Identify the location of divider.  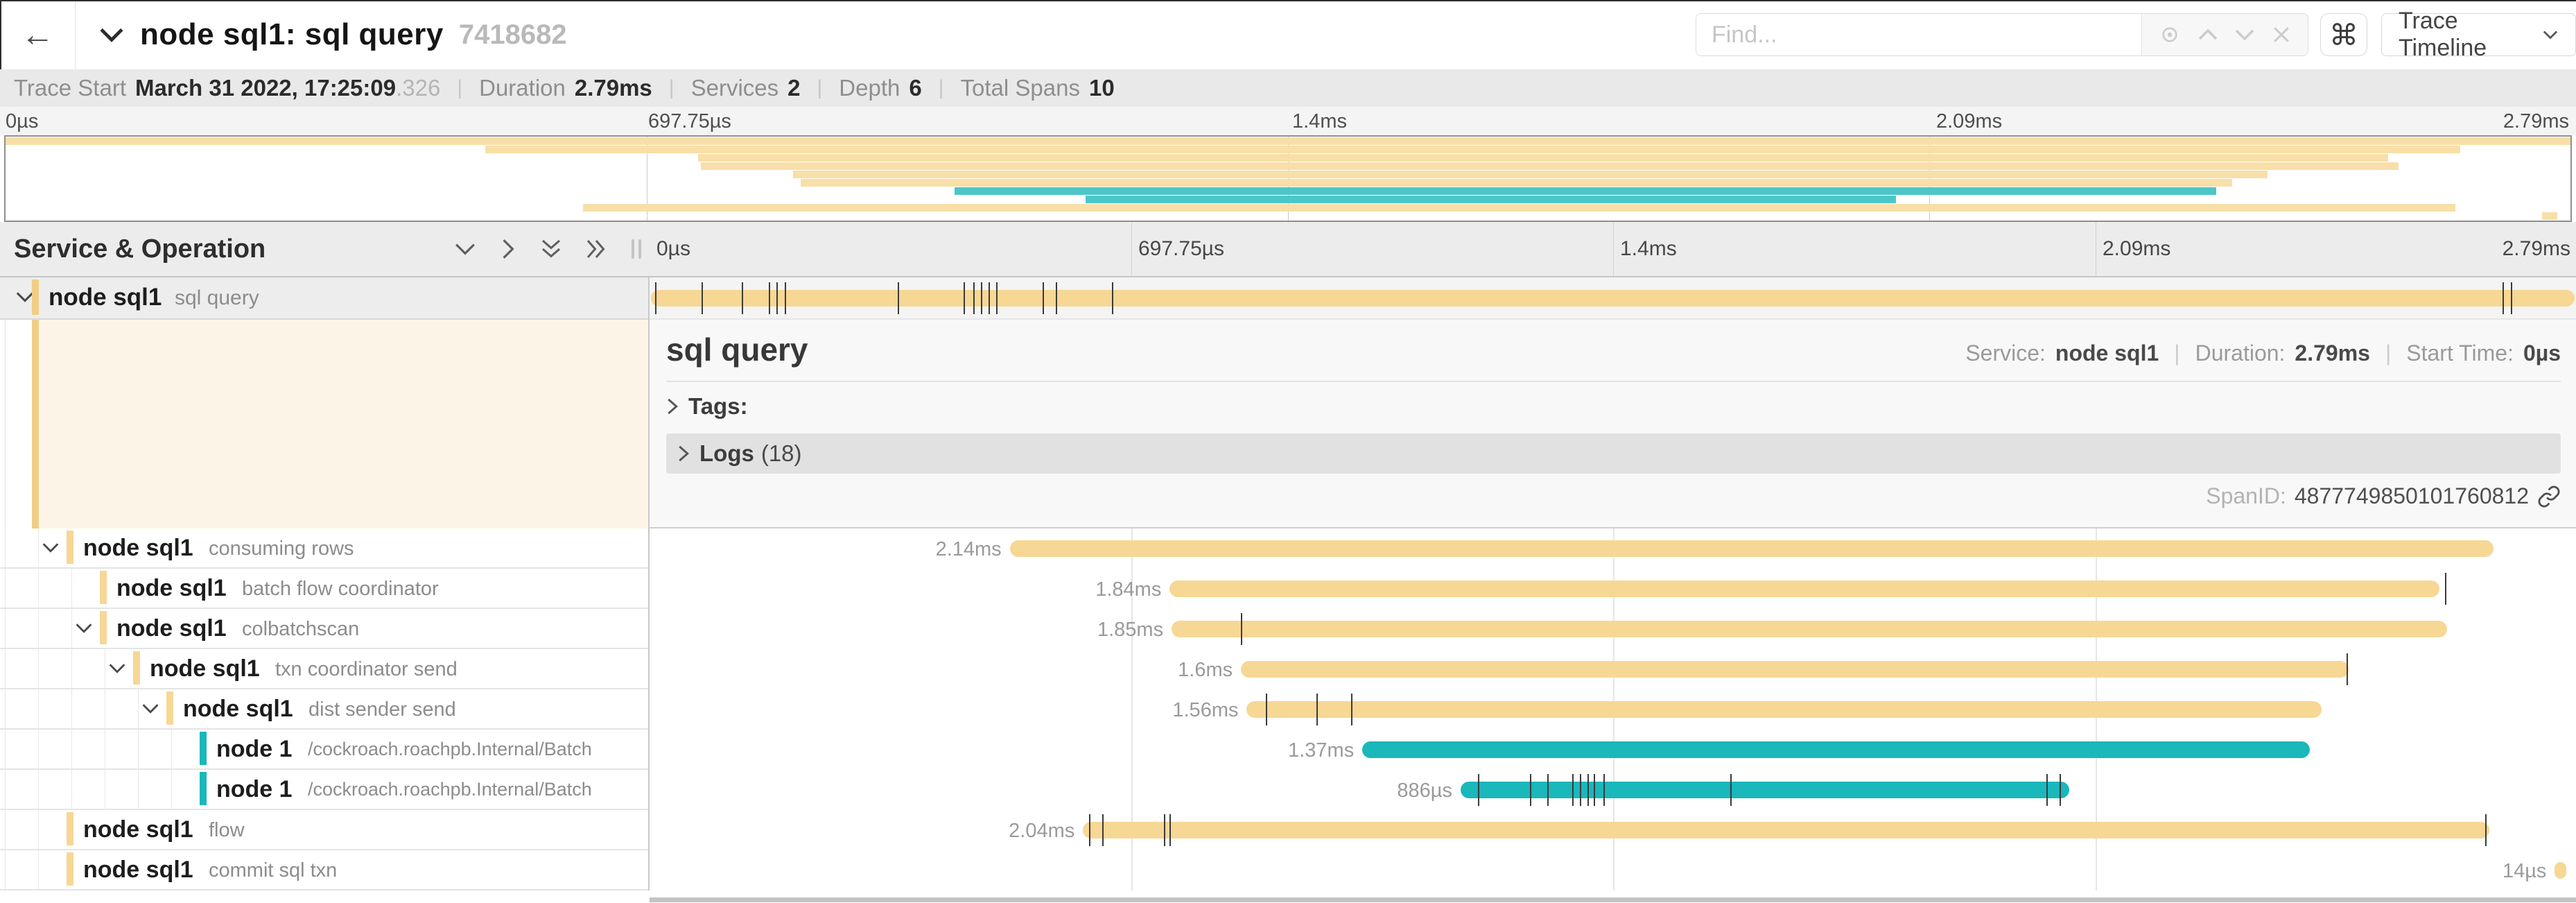
(1613, 381).